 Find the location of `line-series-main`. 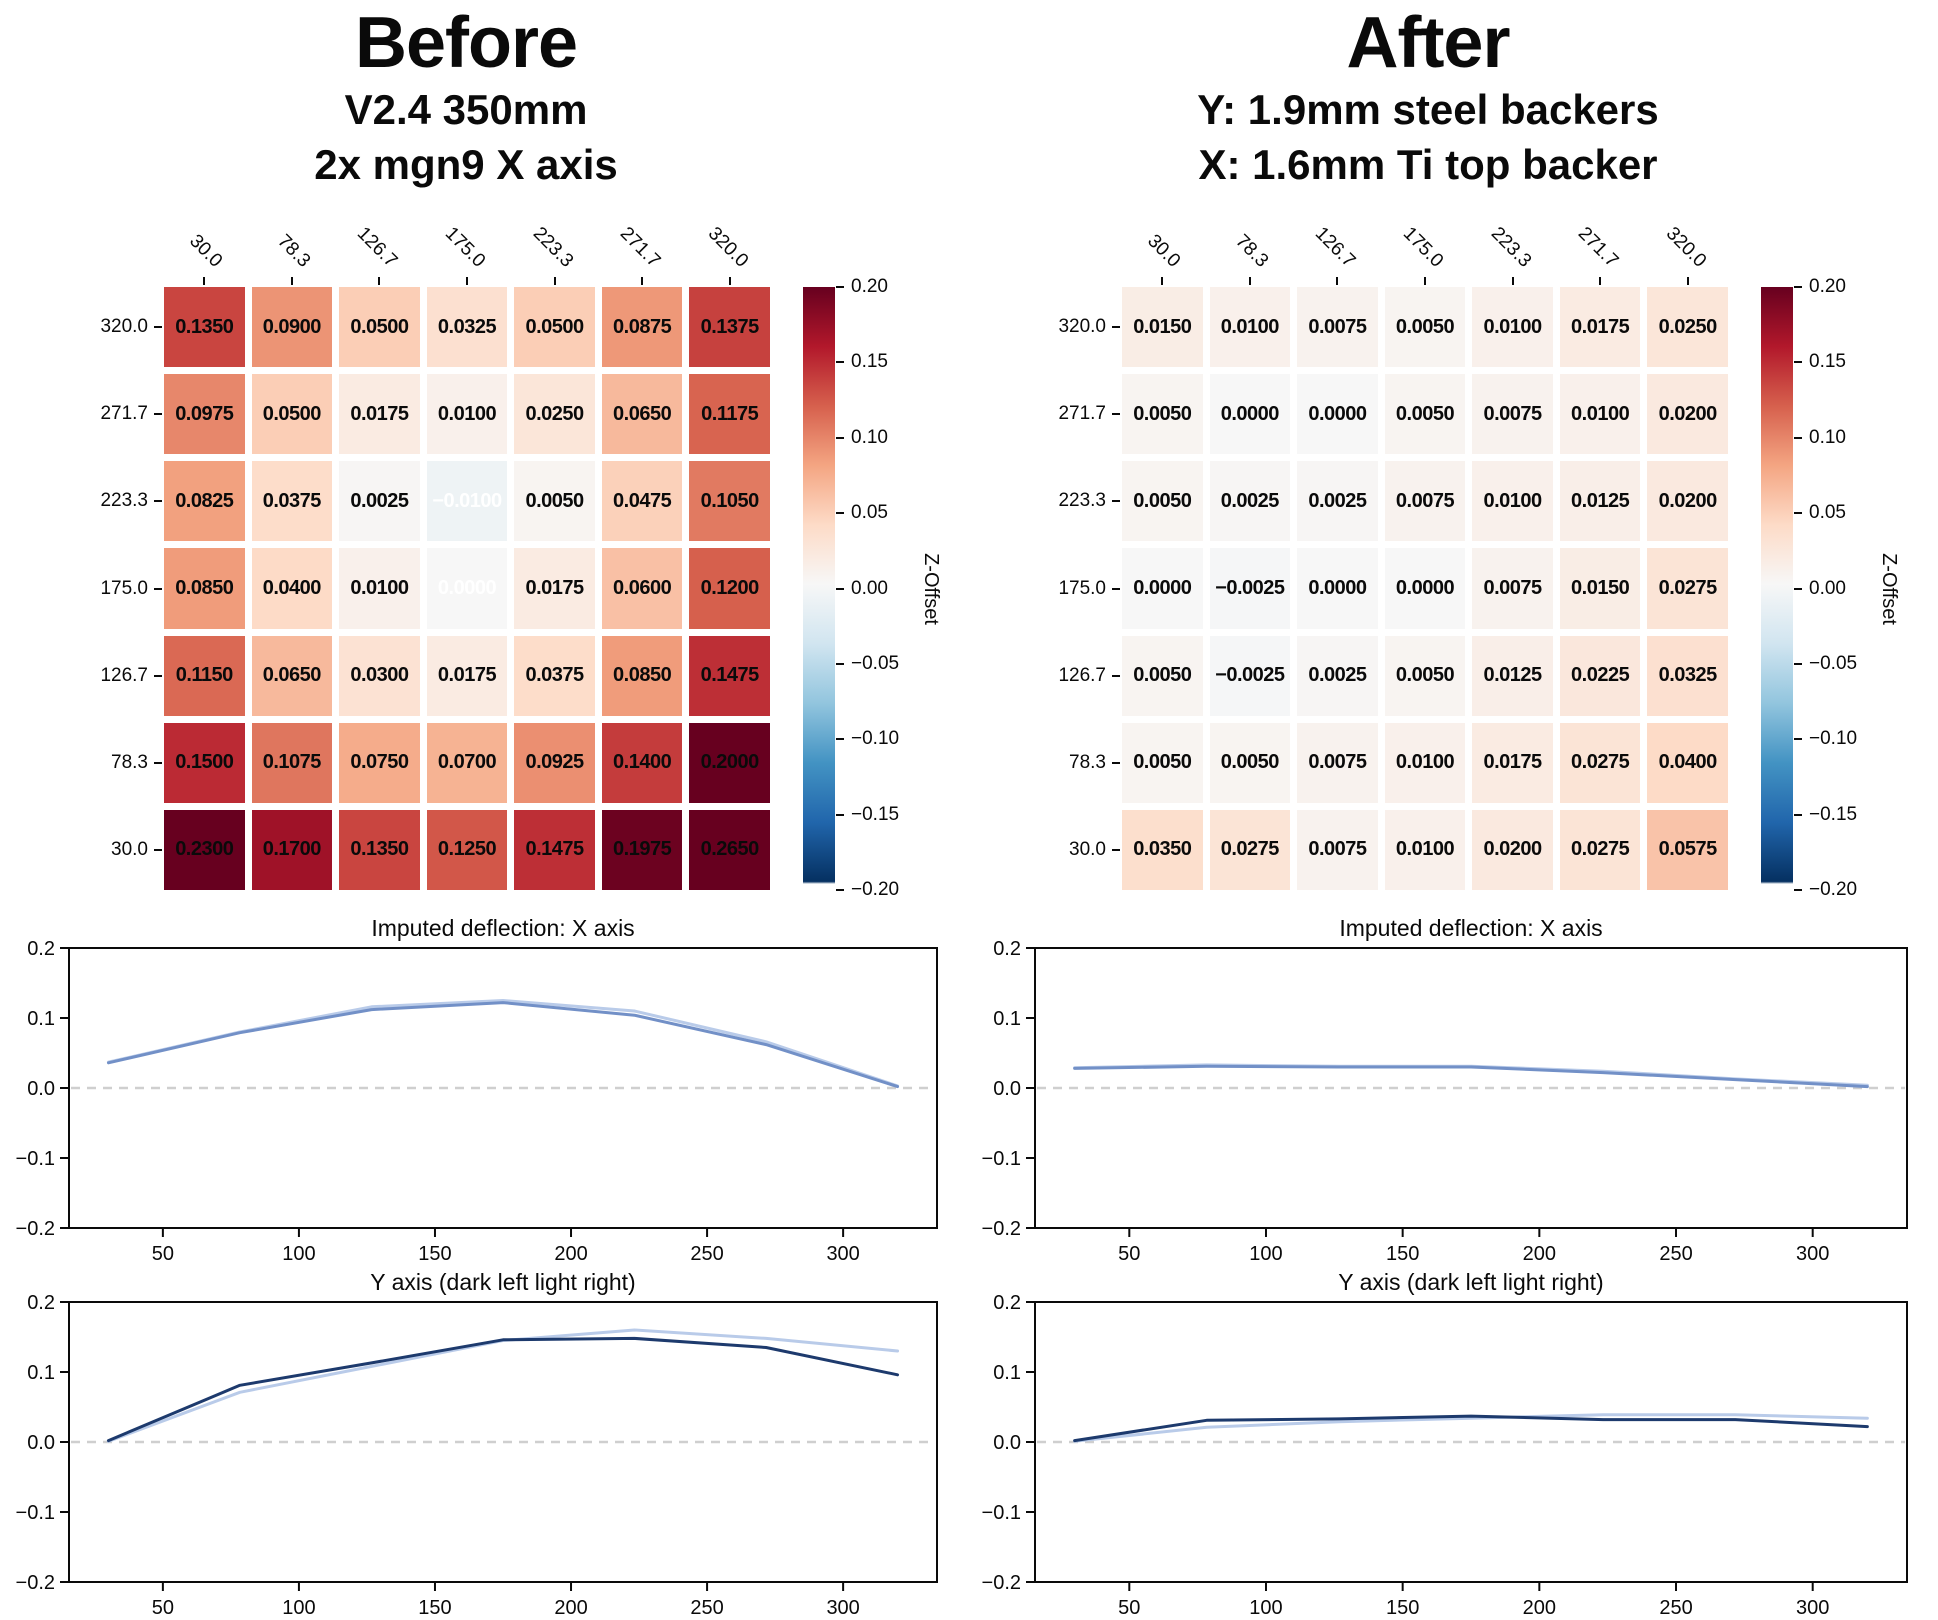

line-series-main is located at coordinates (1471, 1076).